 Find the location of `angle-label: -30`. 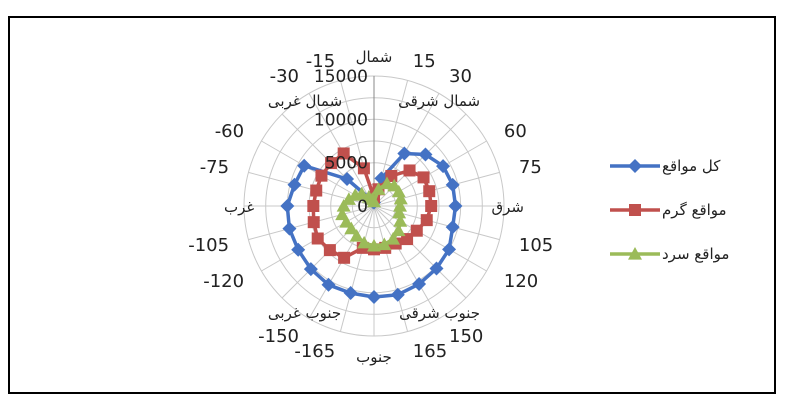

angle-label: -30 is located at coordinates (284, 76).